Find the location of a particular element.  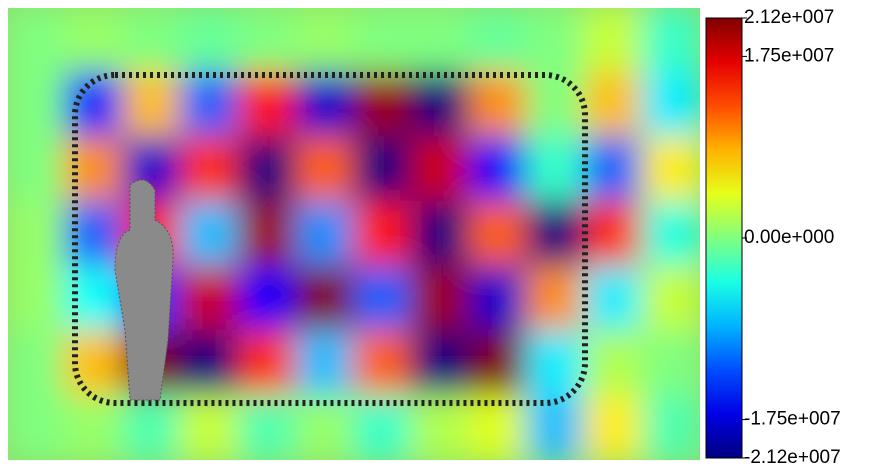

colorbar is located at coordinates (724, 238).